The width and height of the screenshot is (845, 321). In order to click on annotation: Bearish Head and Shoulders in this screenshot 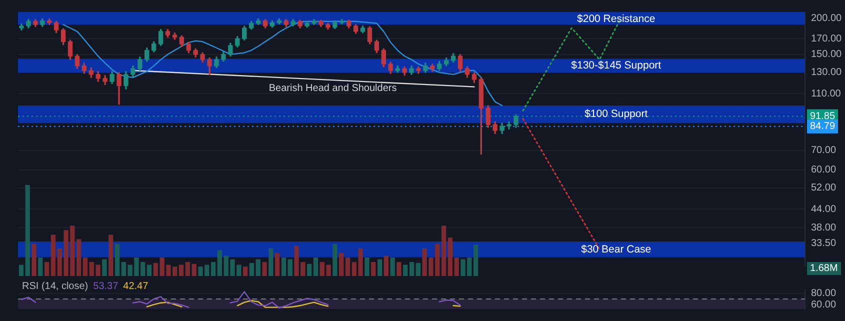, I will do `click(332, 88)`.